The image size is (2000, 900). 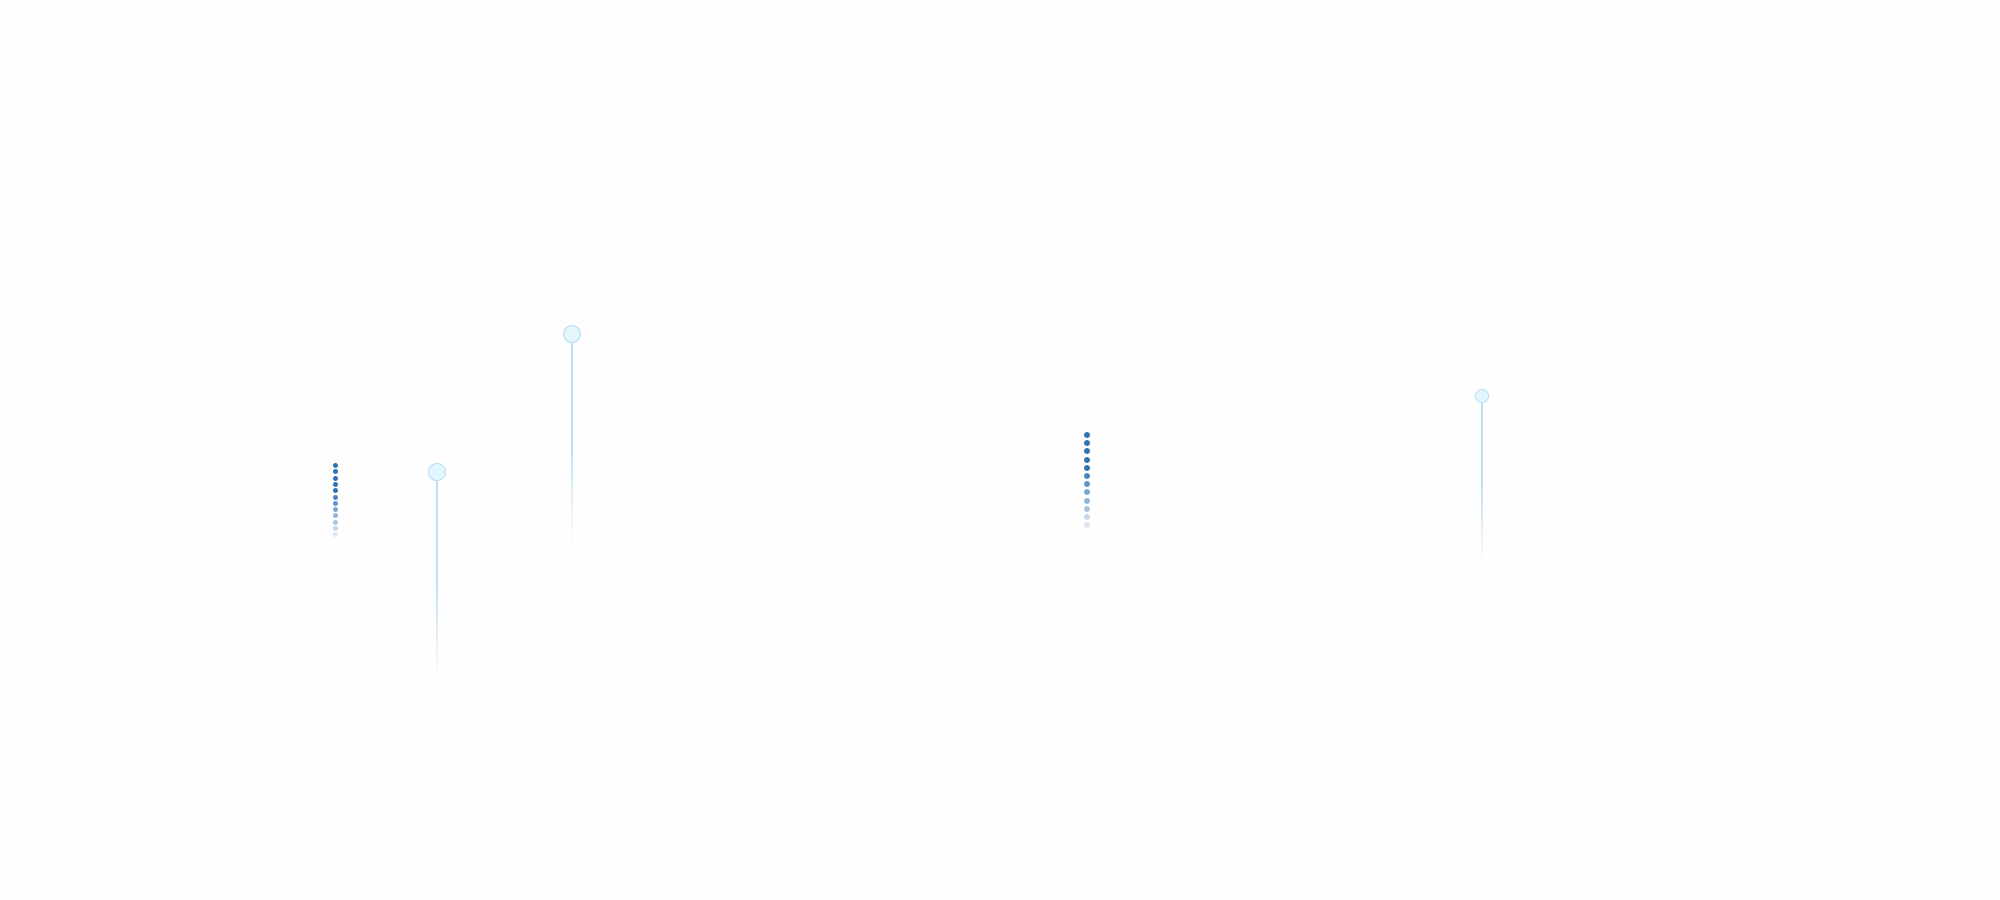 I want to click on dot-column-left, so click(x=336, y=501).